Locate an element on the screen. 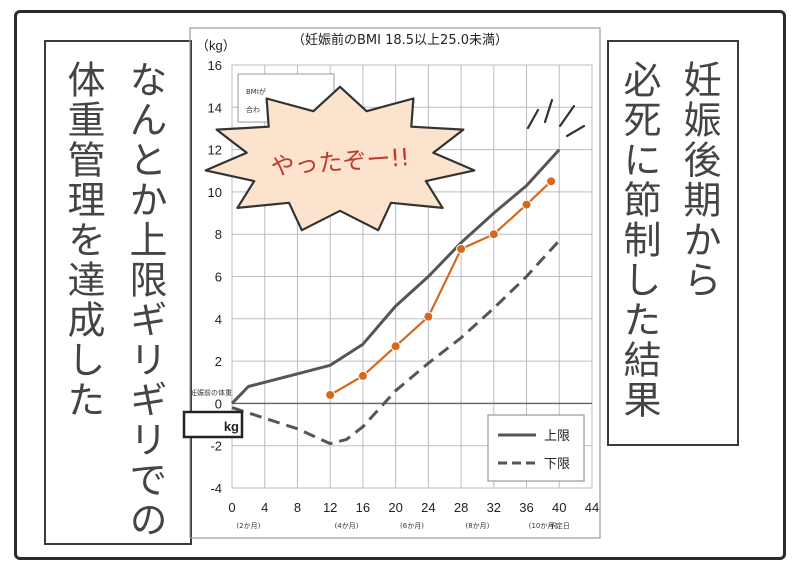 This screenshot has width=800, height=570. x-tick-label: 36 is located at coordinates (526, 507).